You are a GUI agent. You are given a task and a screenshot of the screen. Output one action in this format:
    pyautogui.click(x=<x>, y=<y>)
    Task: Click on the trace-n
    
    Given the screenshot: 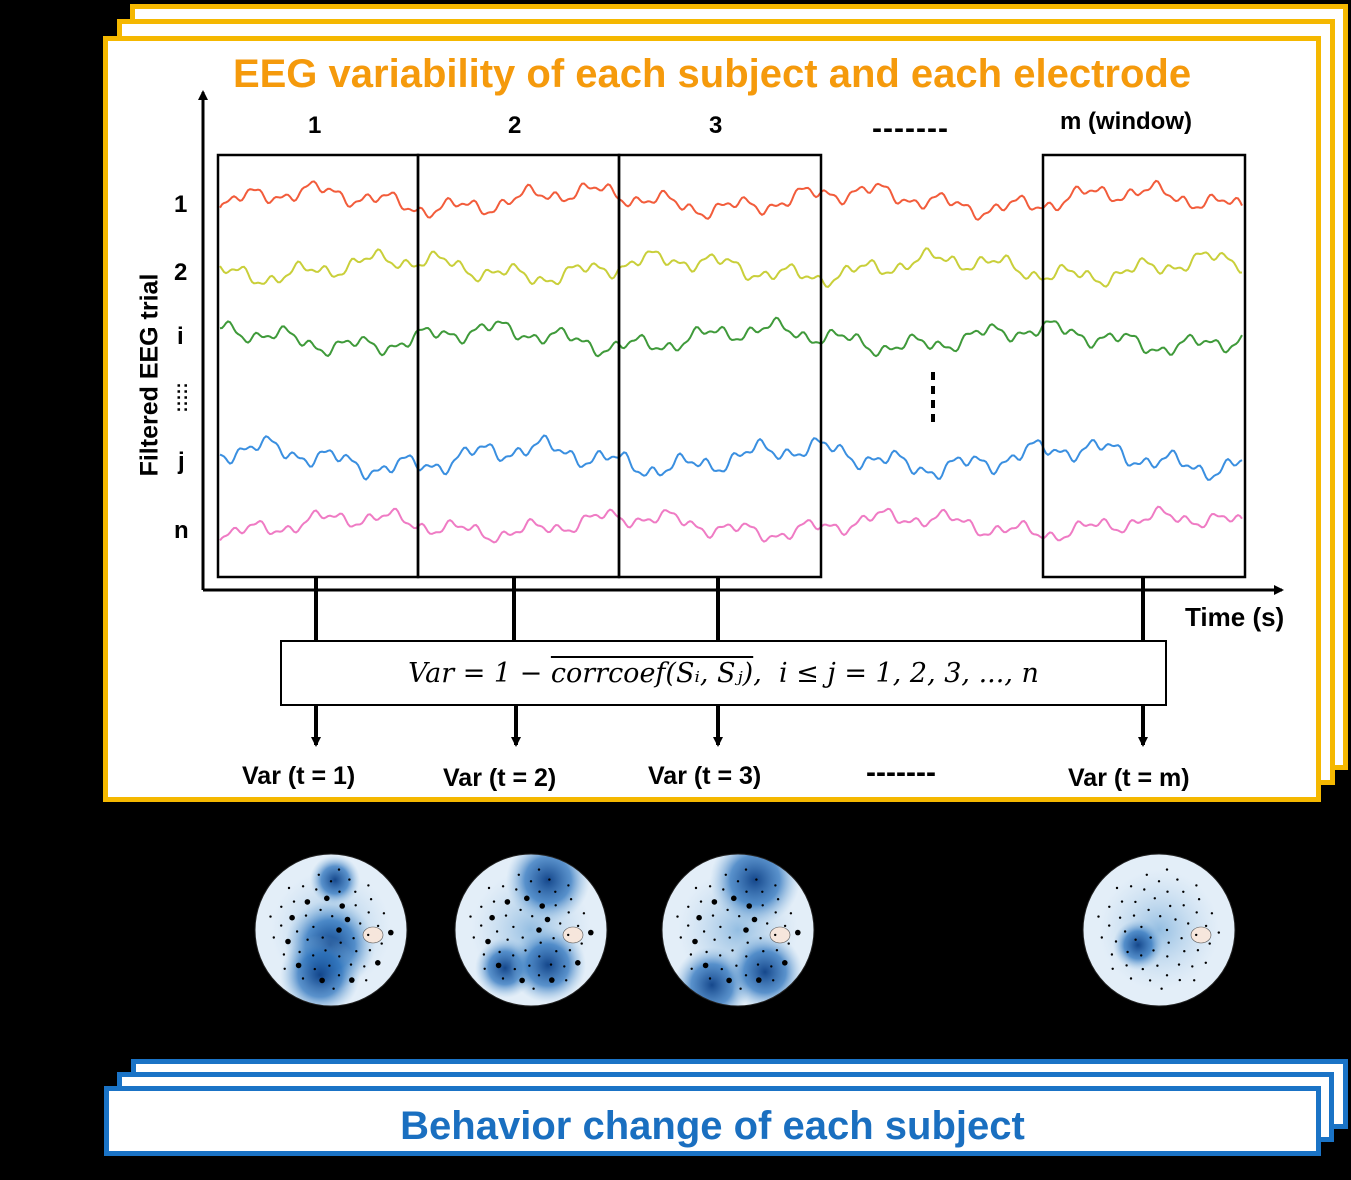 What is the action you would take?
    pyautogui.click(x=731, y=524)
    